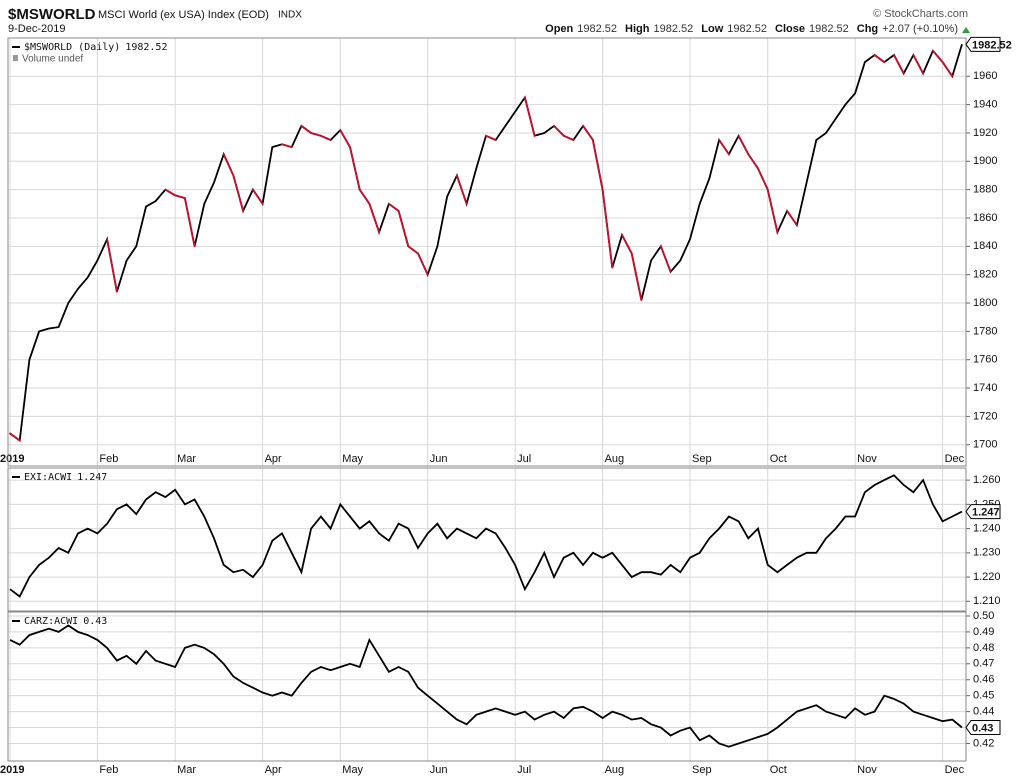  Describe the element at coordinates (983, 712) in the screenshot. I see `y-tick-label: 0.44` at that location.